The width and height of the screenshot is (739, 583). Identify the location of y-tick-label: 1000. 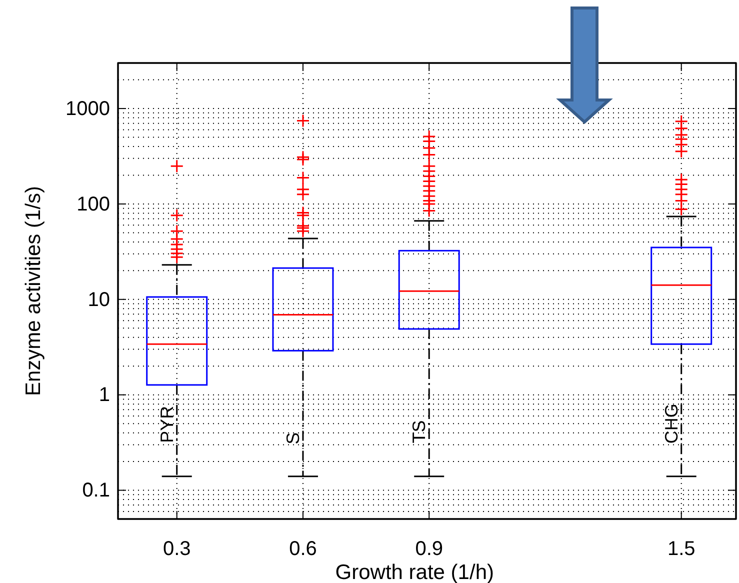
(88, 109).